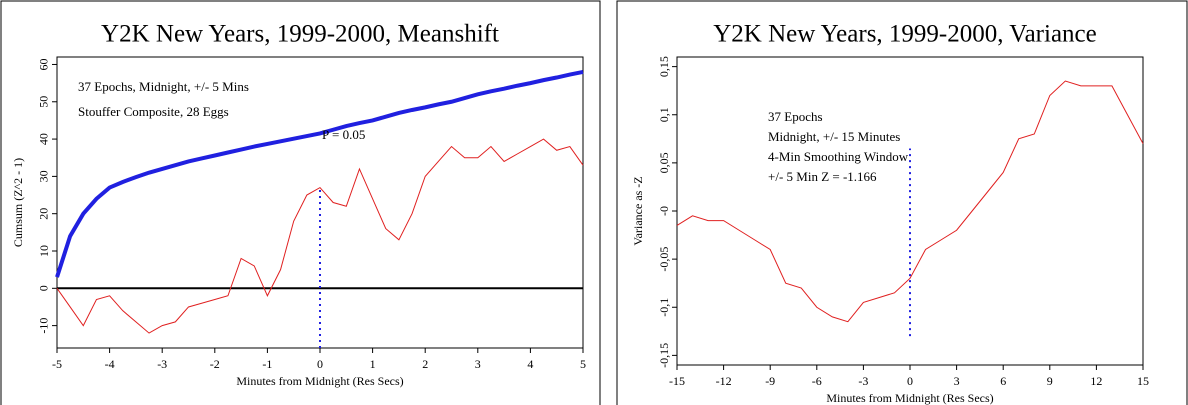 The width and height of the screenshot is (1188, 405). What do you see at coordinates (664, 114) in the screenshot?
I see `y-tick-label: 0,1` at bounding box center [664, 114].